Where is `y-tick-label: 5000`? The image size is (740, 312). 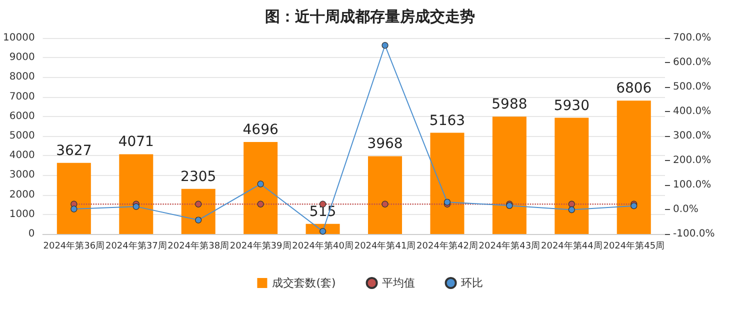 y-tick-label: 5000 is located at coordinates (22, 136).